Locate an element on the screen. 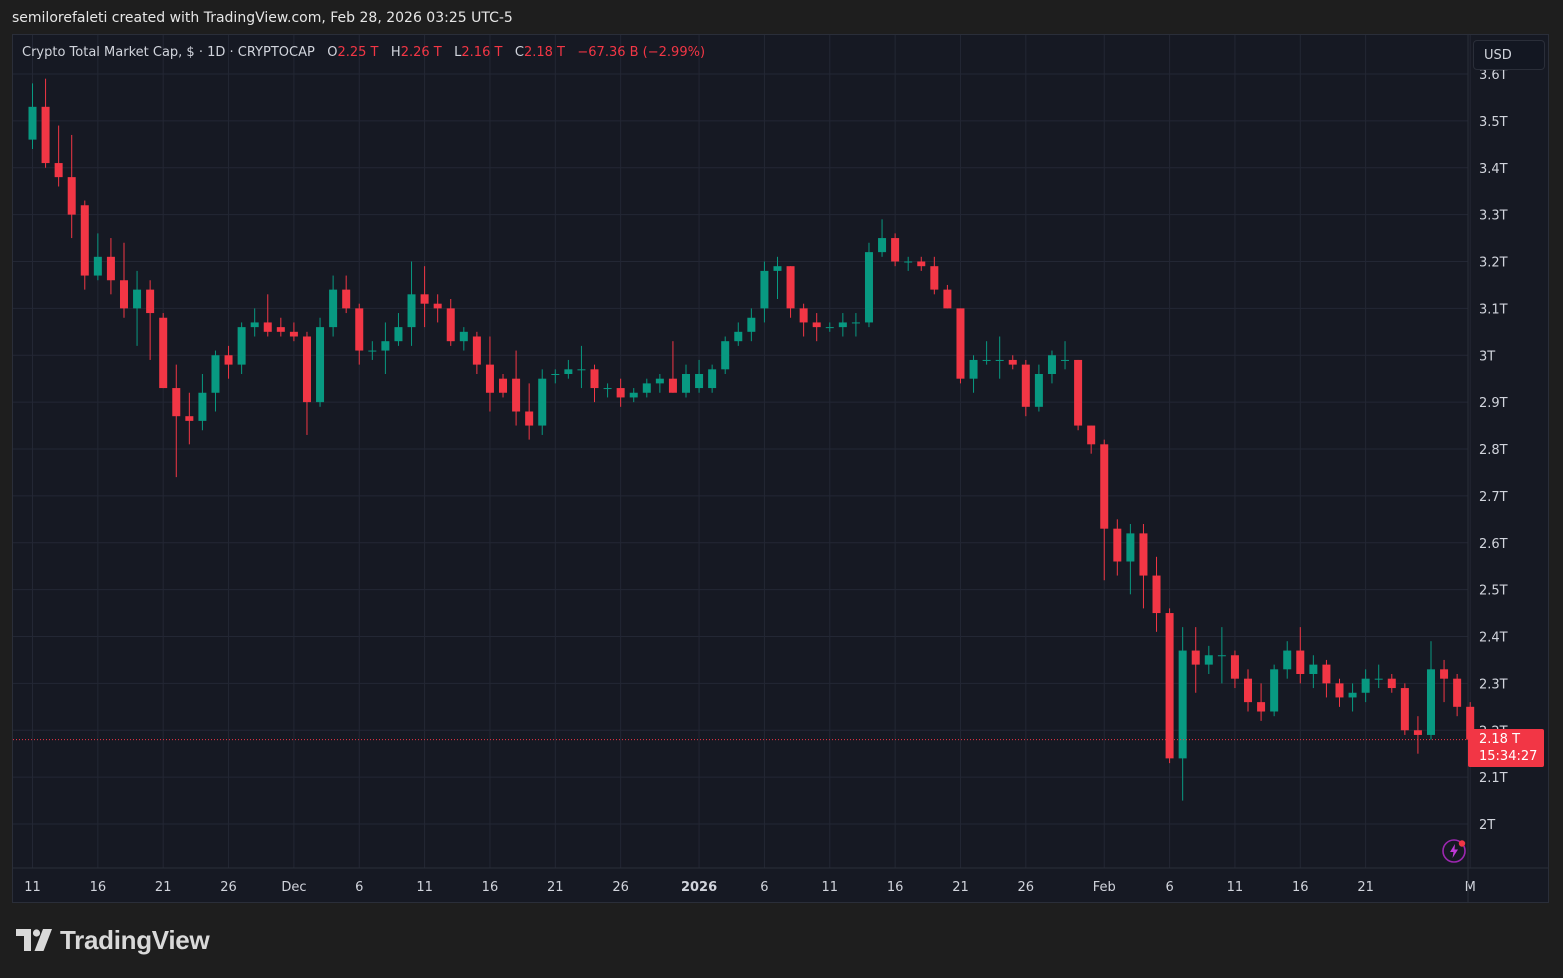 The height and width of the screenshot is (978, 1563). x-tick-label: 21 is located at coordinates (163, 887).